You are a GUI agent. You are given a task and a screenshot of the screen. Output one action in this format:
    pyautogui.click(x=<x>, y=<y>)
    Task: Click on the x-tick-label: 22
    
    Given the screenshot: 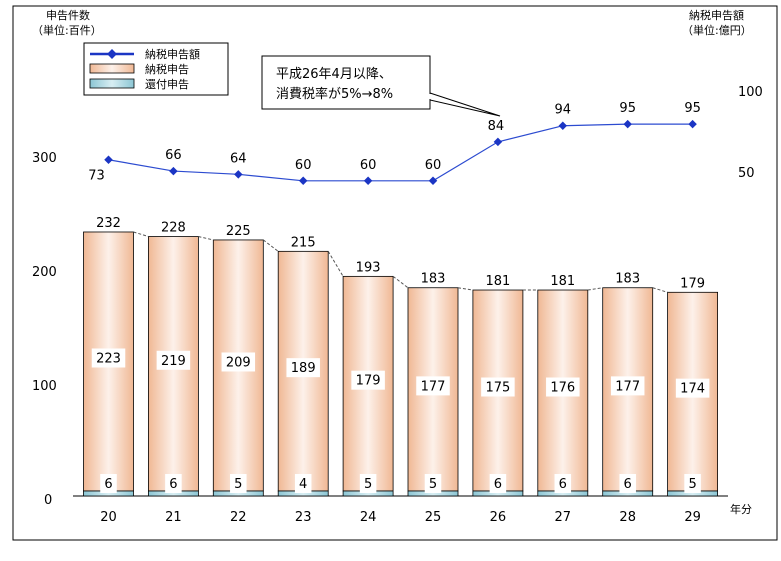 What is the action you would take?
    pyautogui.click(x=238, y=517)
    